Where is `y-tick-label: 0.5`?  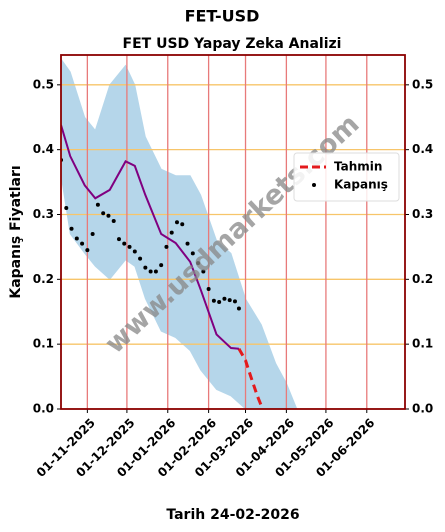 y-tick-label: 0.5 is located at coordinates (43, 84).